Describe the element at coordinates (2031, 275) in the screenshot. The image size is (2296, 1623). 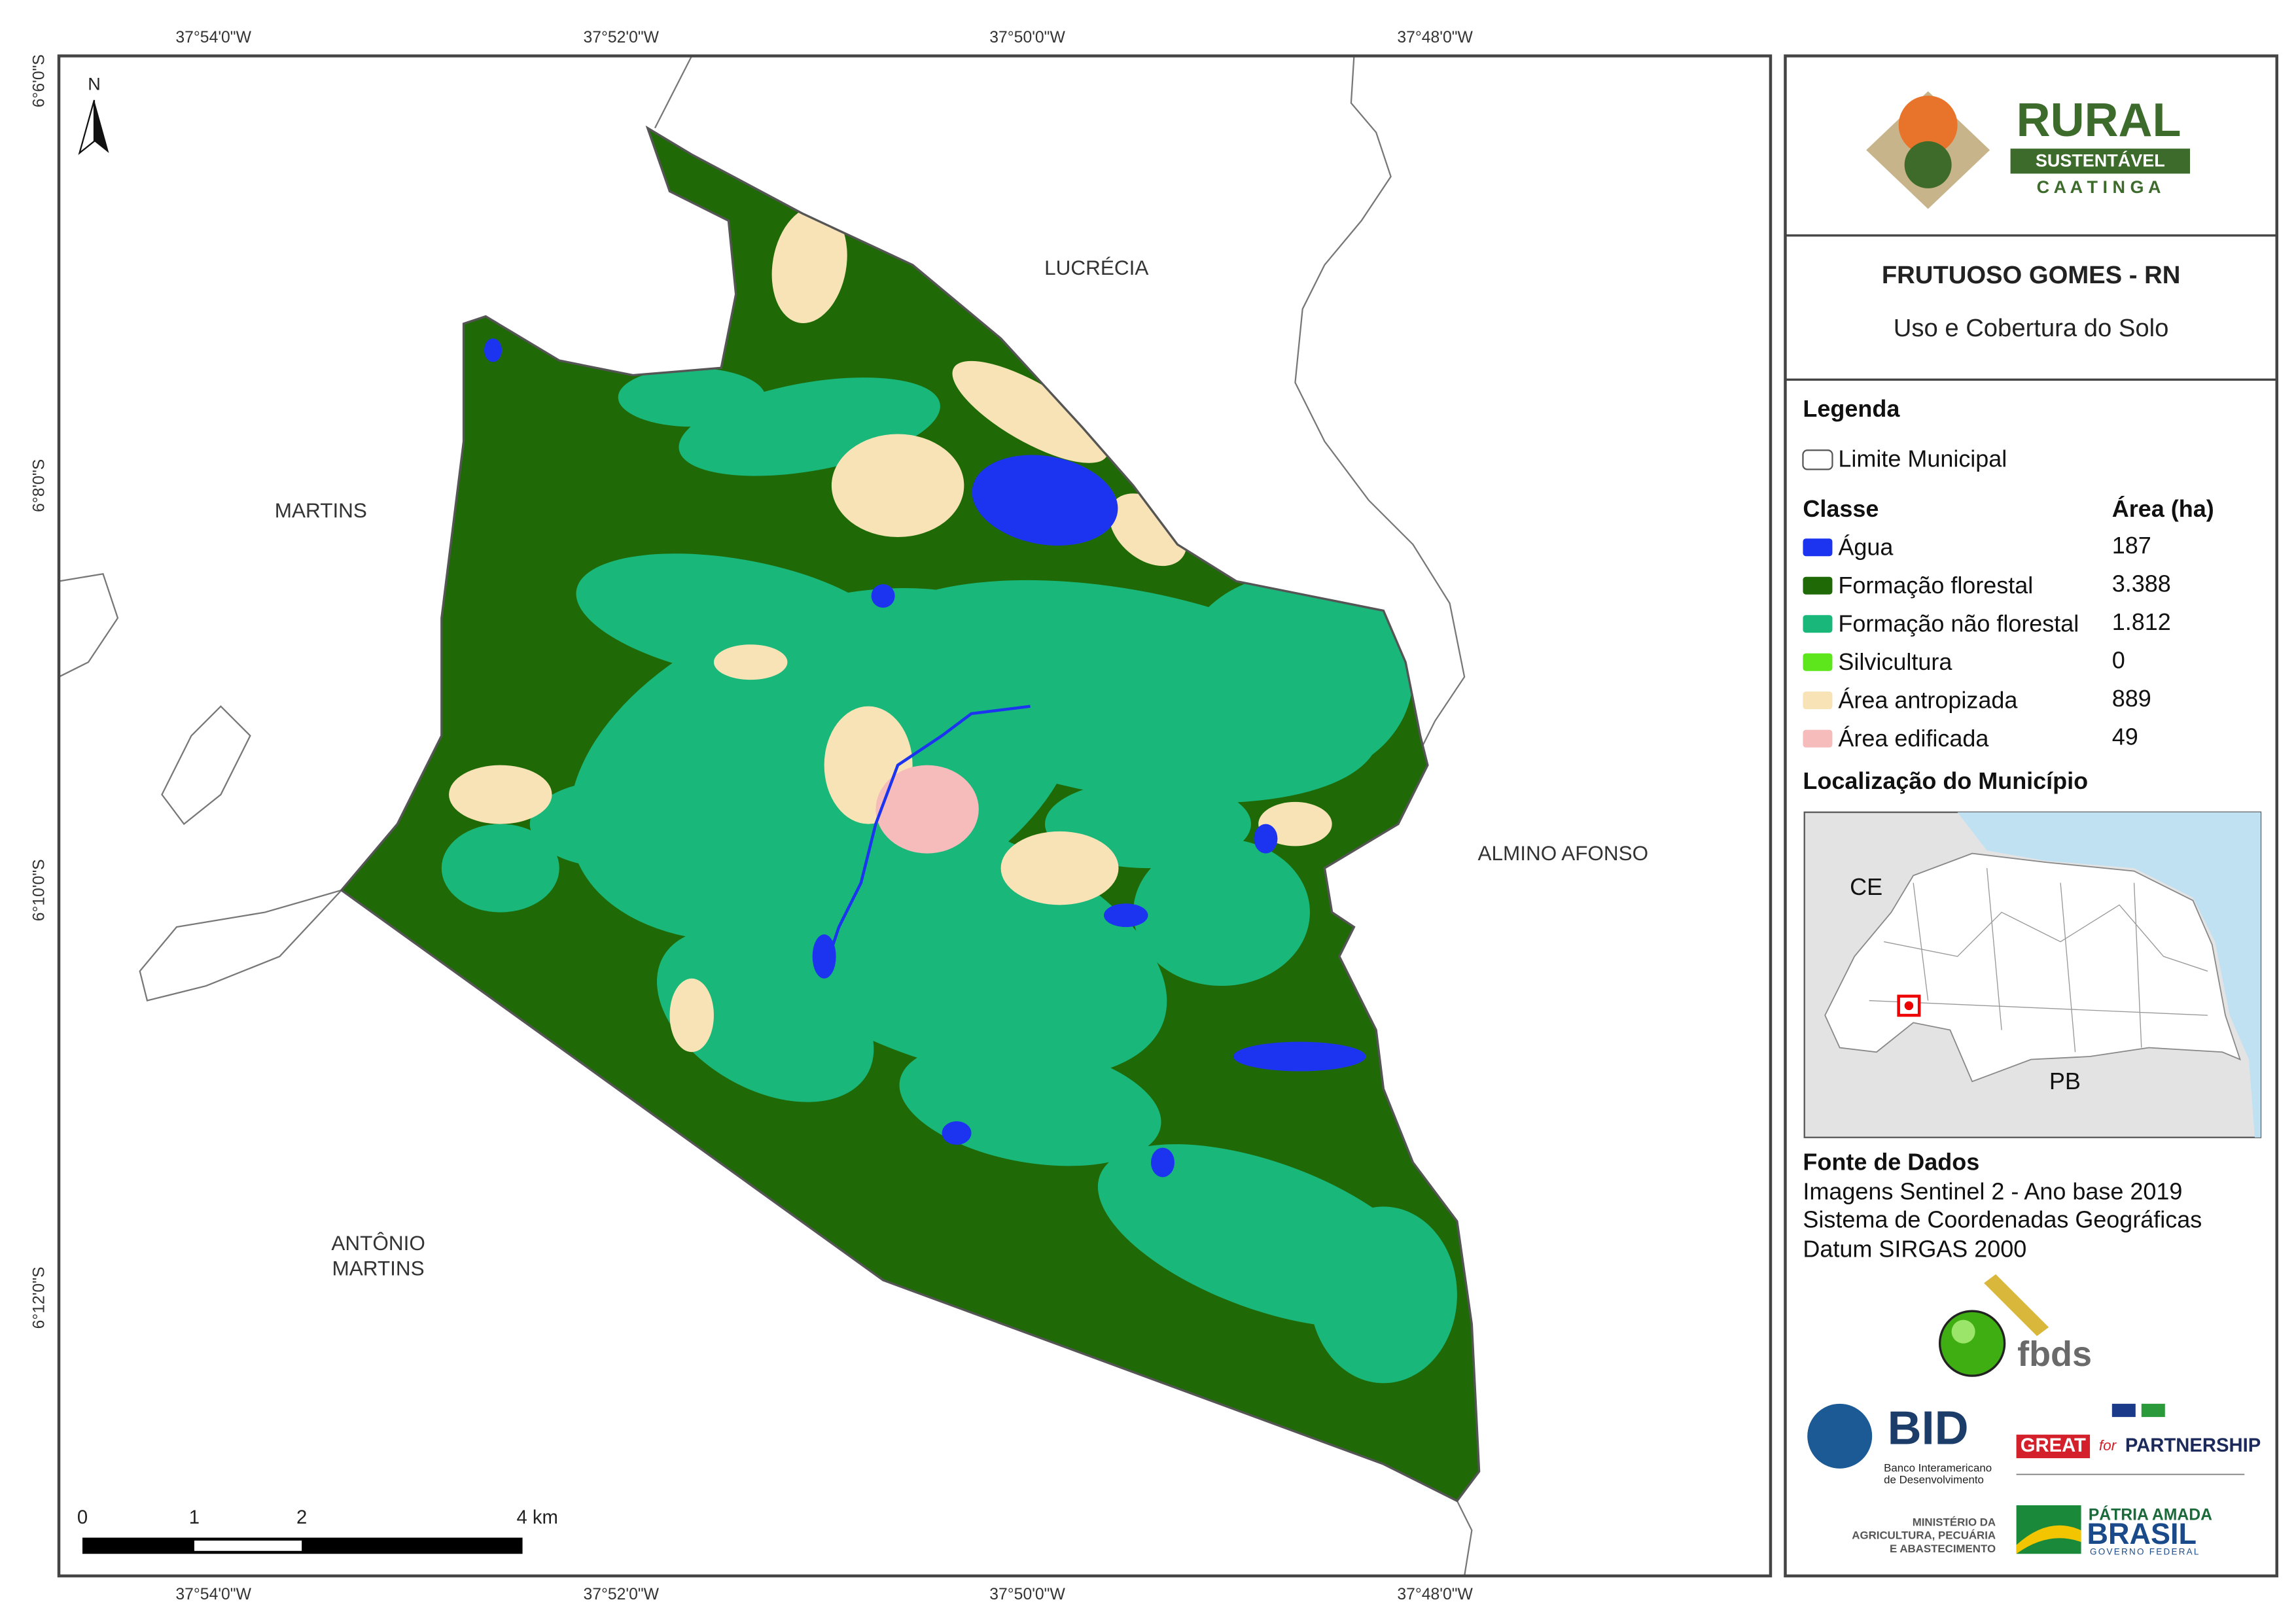
I see `map-title: FRUTUOSO GOMES - RN` at that location.